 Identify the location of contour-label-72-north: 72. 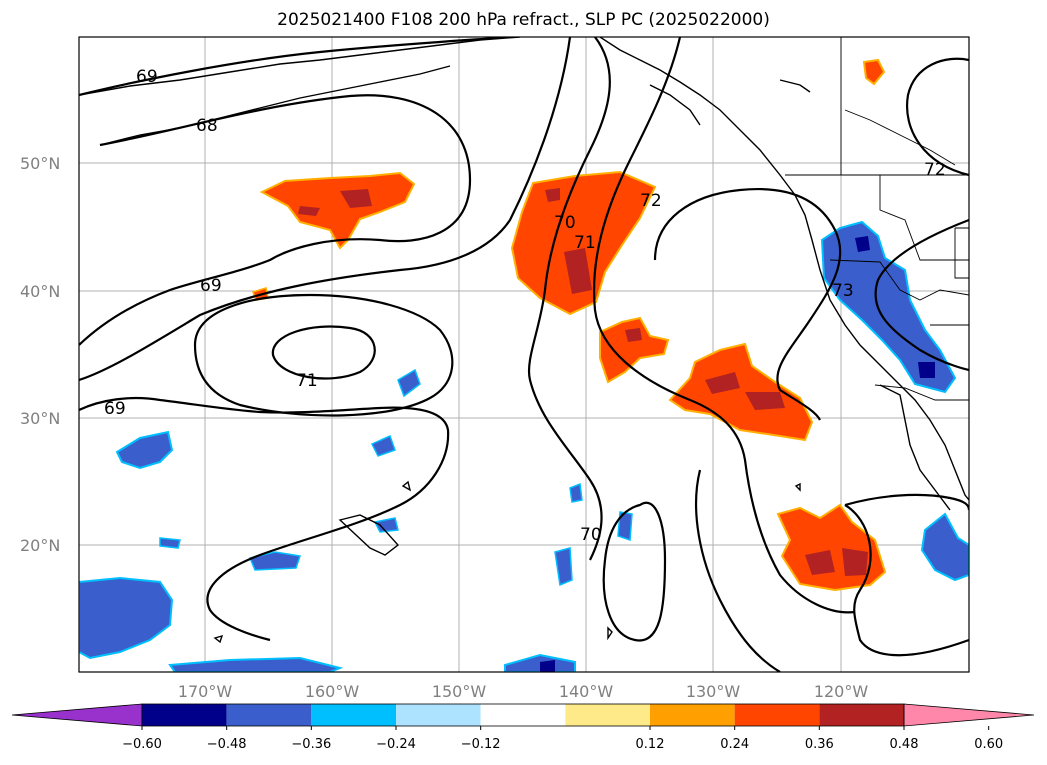
(651, 201).